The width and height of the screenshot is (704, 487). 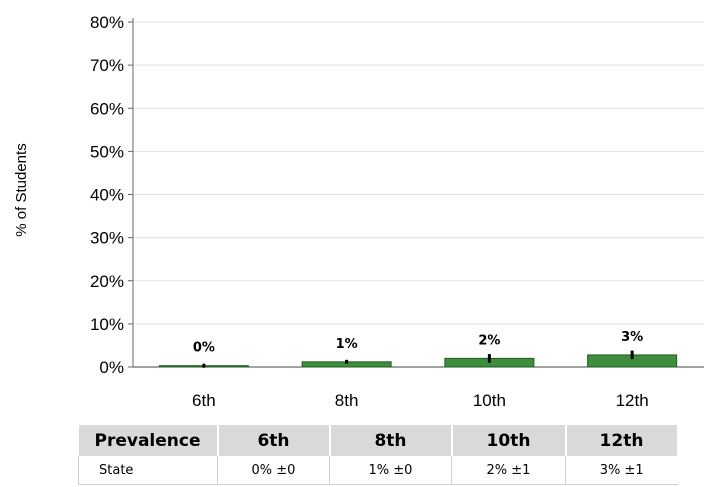 What do you see at coordinates (508, 470) in the screenshot?
I see `cell-10th: 2% ±1` at bounding box center [508, 470].